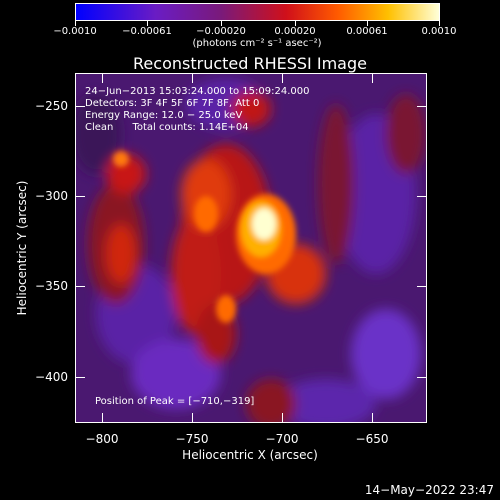  I want to click on timestamp: 14−May−2022 23:47, so click(429, 490).